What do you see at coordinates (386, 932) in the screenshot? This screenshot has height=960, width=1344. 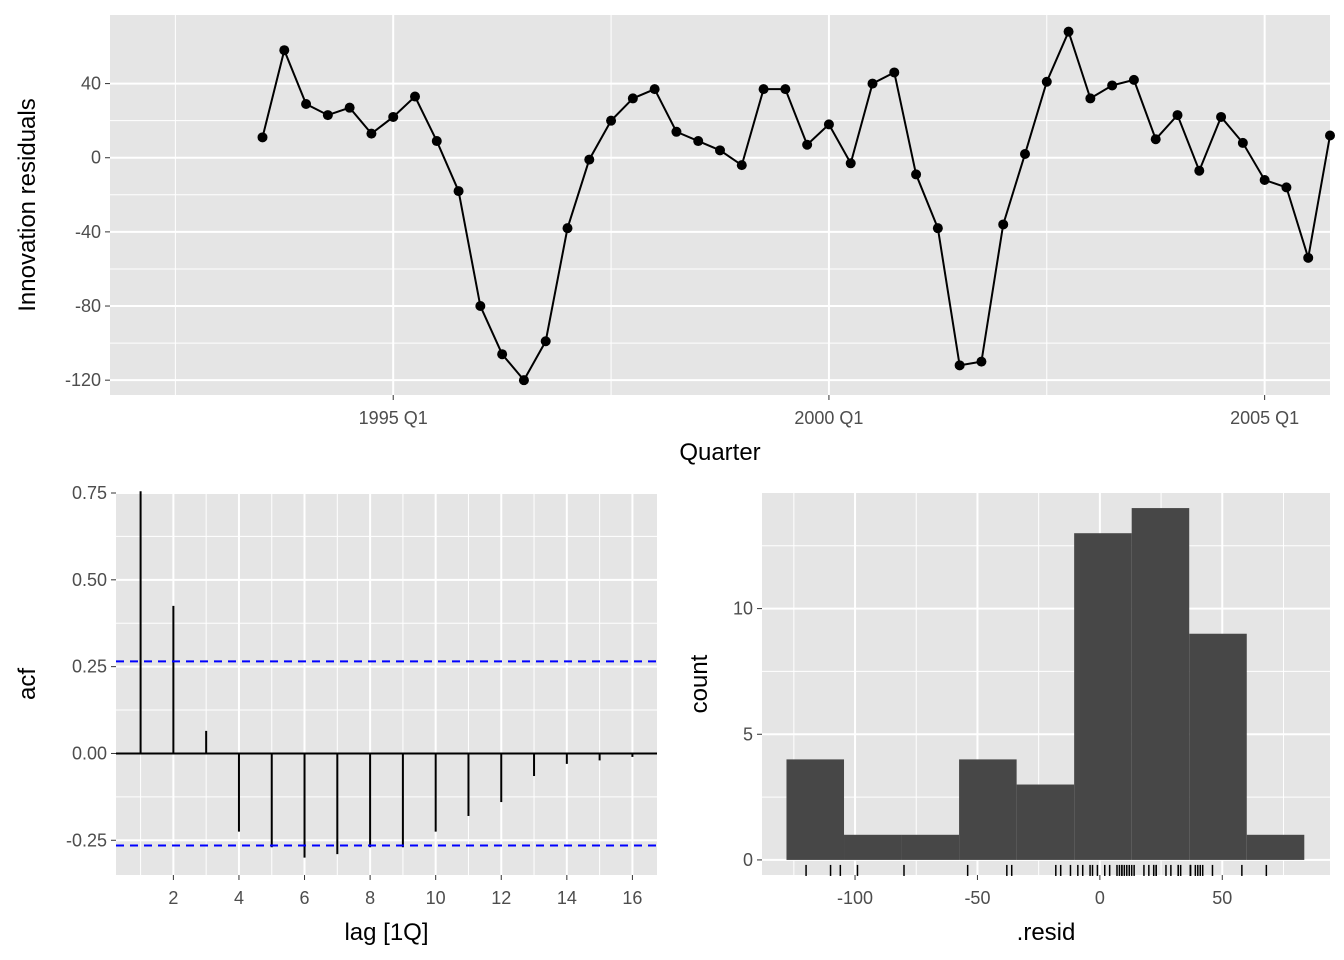 I see `x-axis-title: lag [1Q]` at bounding box center [386, 932].